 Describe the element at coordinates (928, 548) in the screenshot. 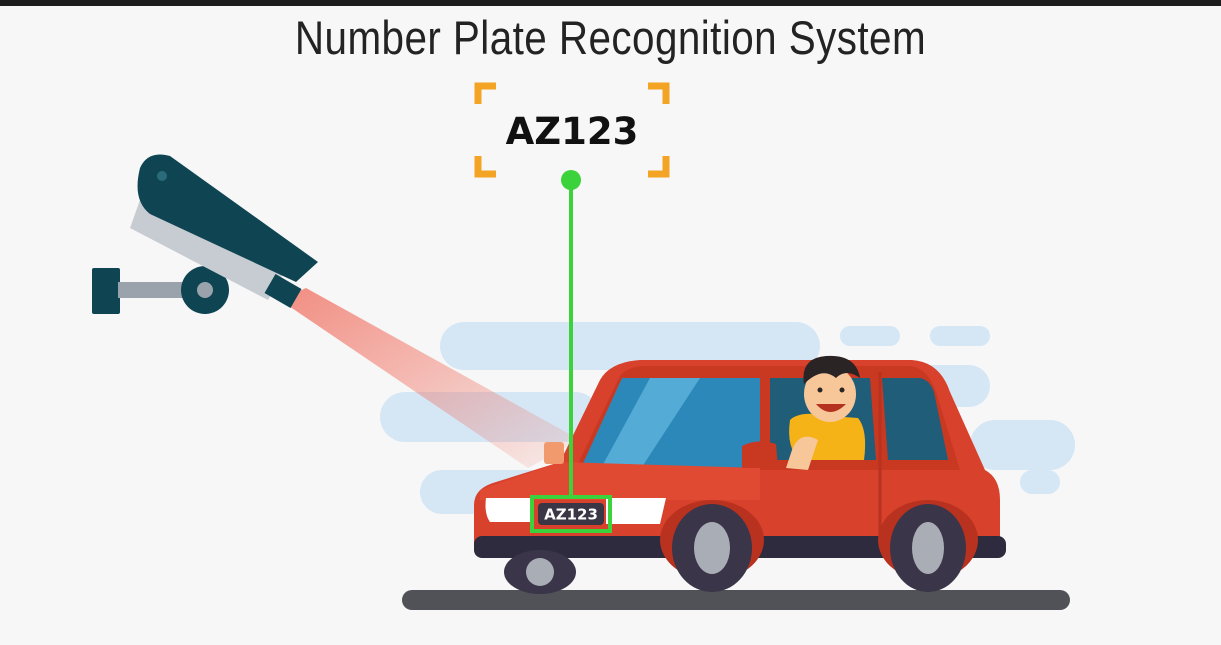

I see `rear-wheel` at that location.